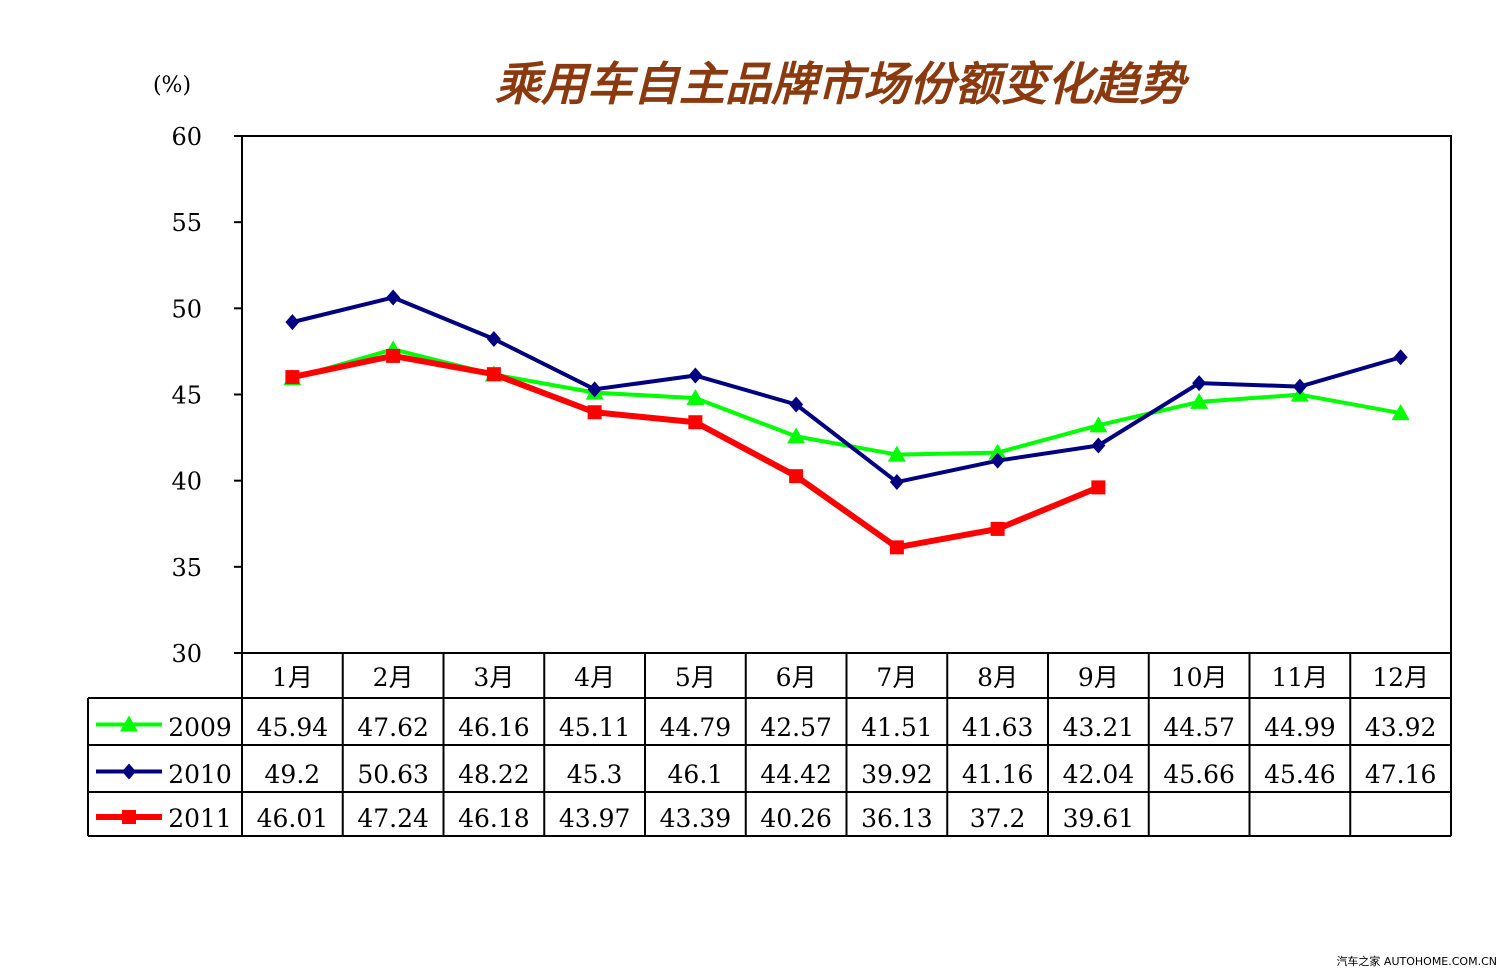 The height and width of the screenshot is (970, 1502). Describe the element at coordinates (186, 482) in the screenshot. I see `y-tick-label: 40` at that location.